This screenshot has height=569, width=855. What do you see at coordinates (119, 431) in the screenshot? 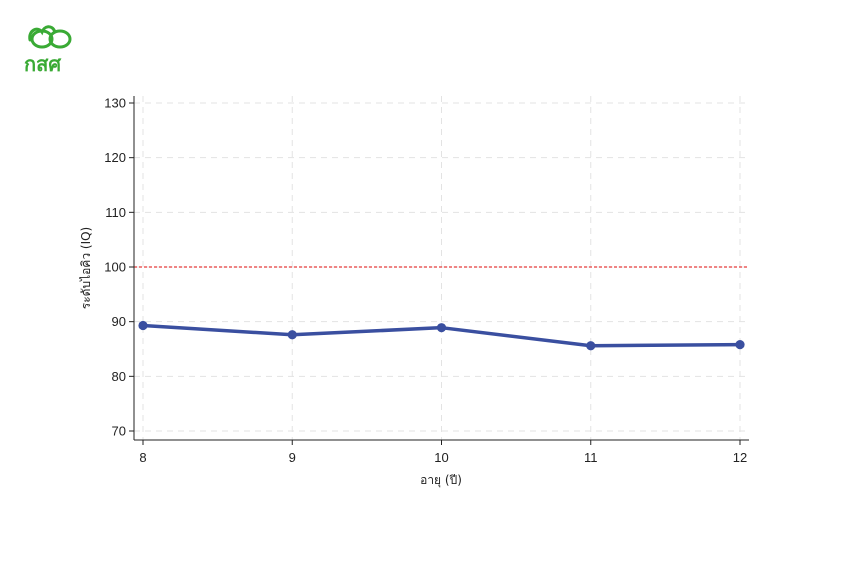
I see `y-tick-label: 70` at bounding box center [119, 431].